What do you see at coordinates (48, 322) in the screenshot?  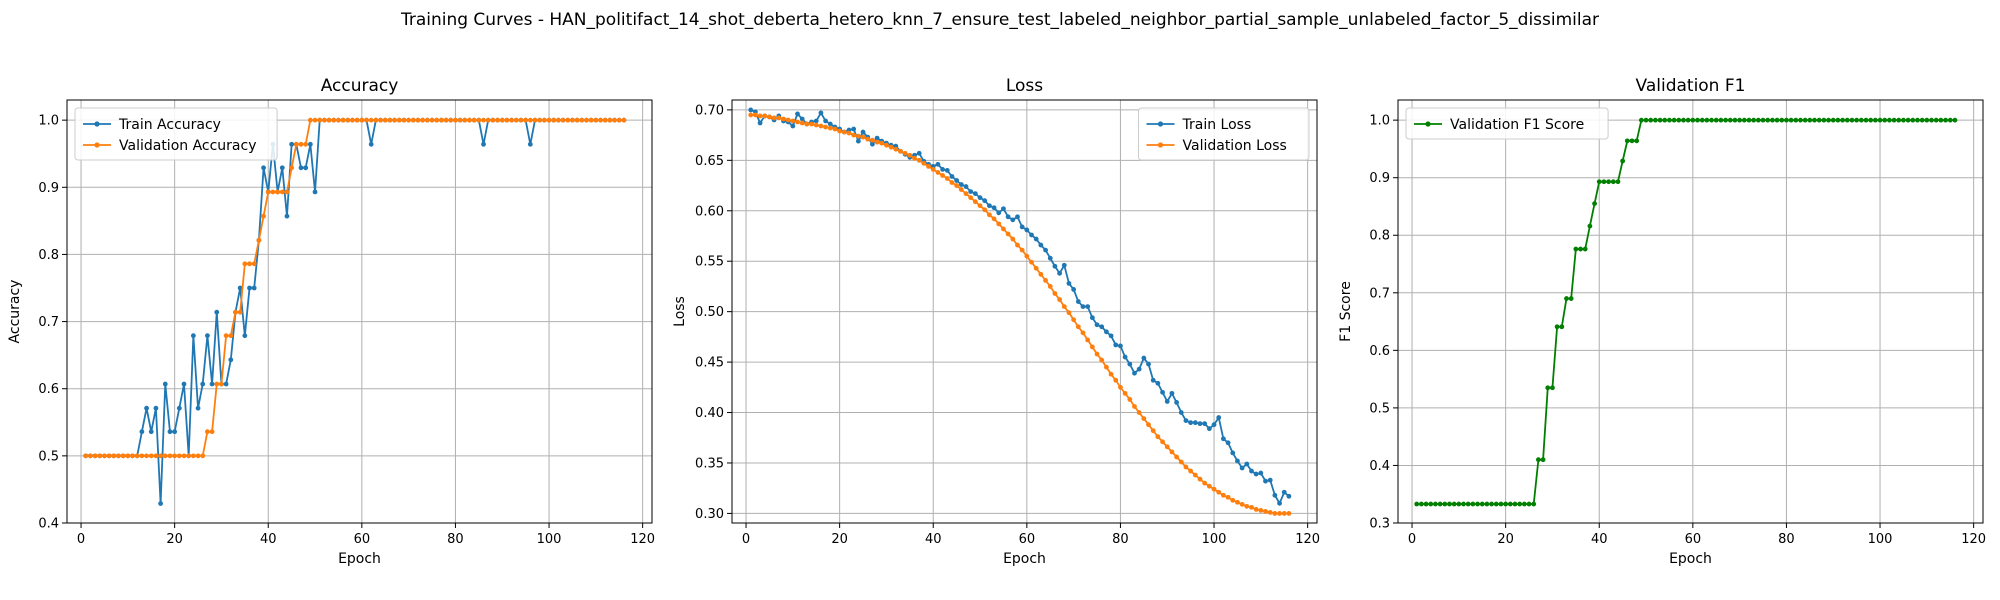 I see `accuracy-ytick-label: 0.7` at bounding box center [48, 322].